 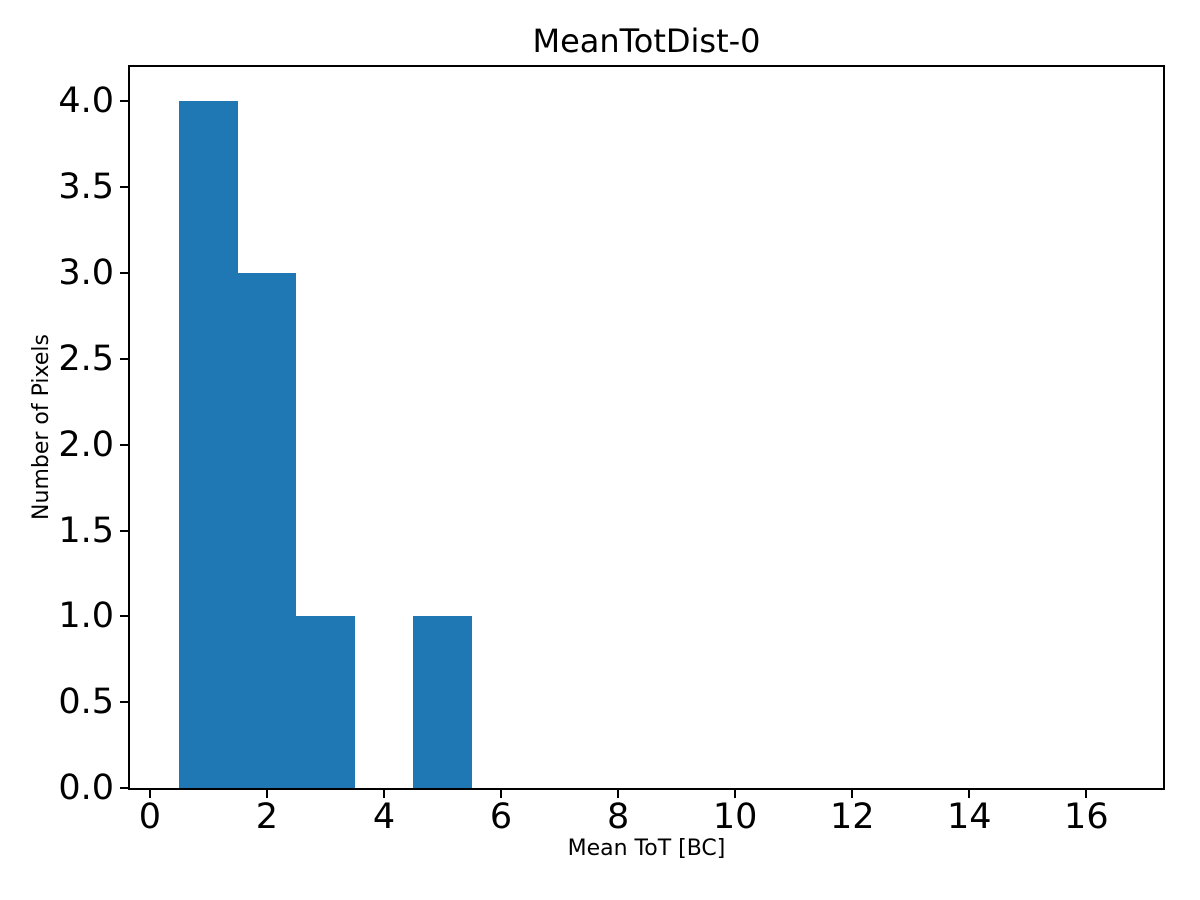 I want to click on x-tick-label: 10, so click(x=735, y=817).